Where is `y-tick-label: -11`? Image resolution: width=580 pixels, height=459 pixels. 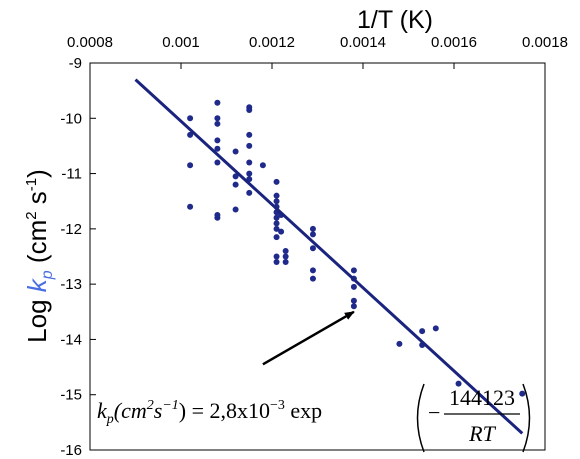 y-tick-label: -11 is located at coordinates (71, 174).